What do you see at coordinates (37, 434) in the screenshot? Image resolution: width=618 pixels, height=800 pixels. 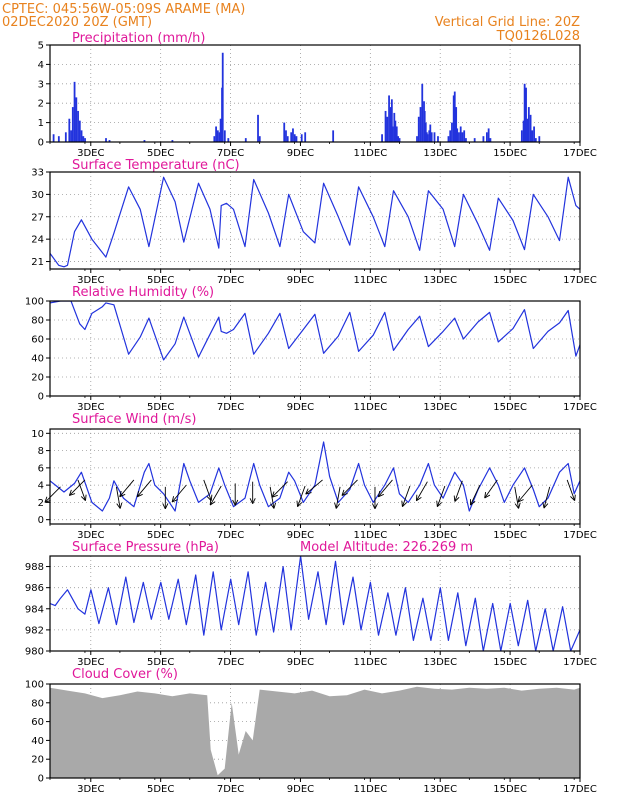 I see `surface-wind-y-tick-label: 10` at bounding box center [37, 434].